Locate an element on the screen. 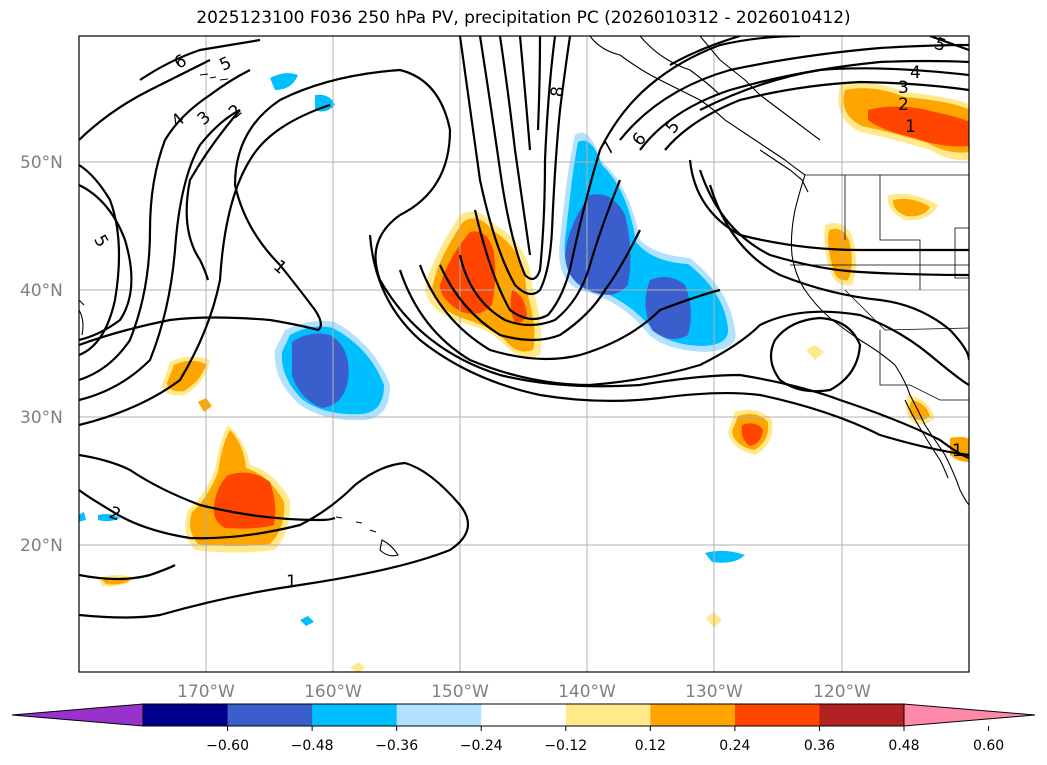 The height and width of the screenshot is (765, 1047). contour-label: 8 is located at coordinates (558, 91).